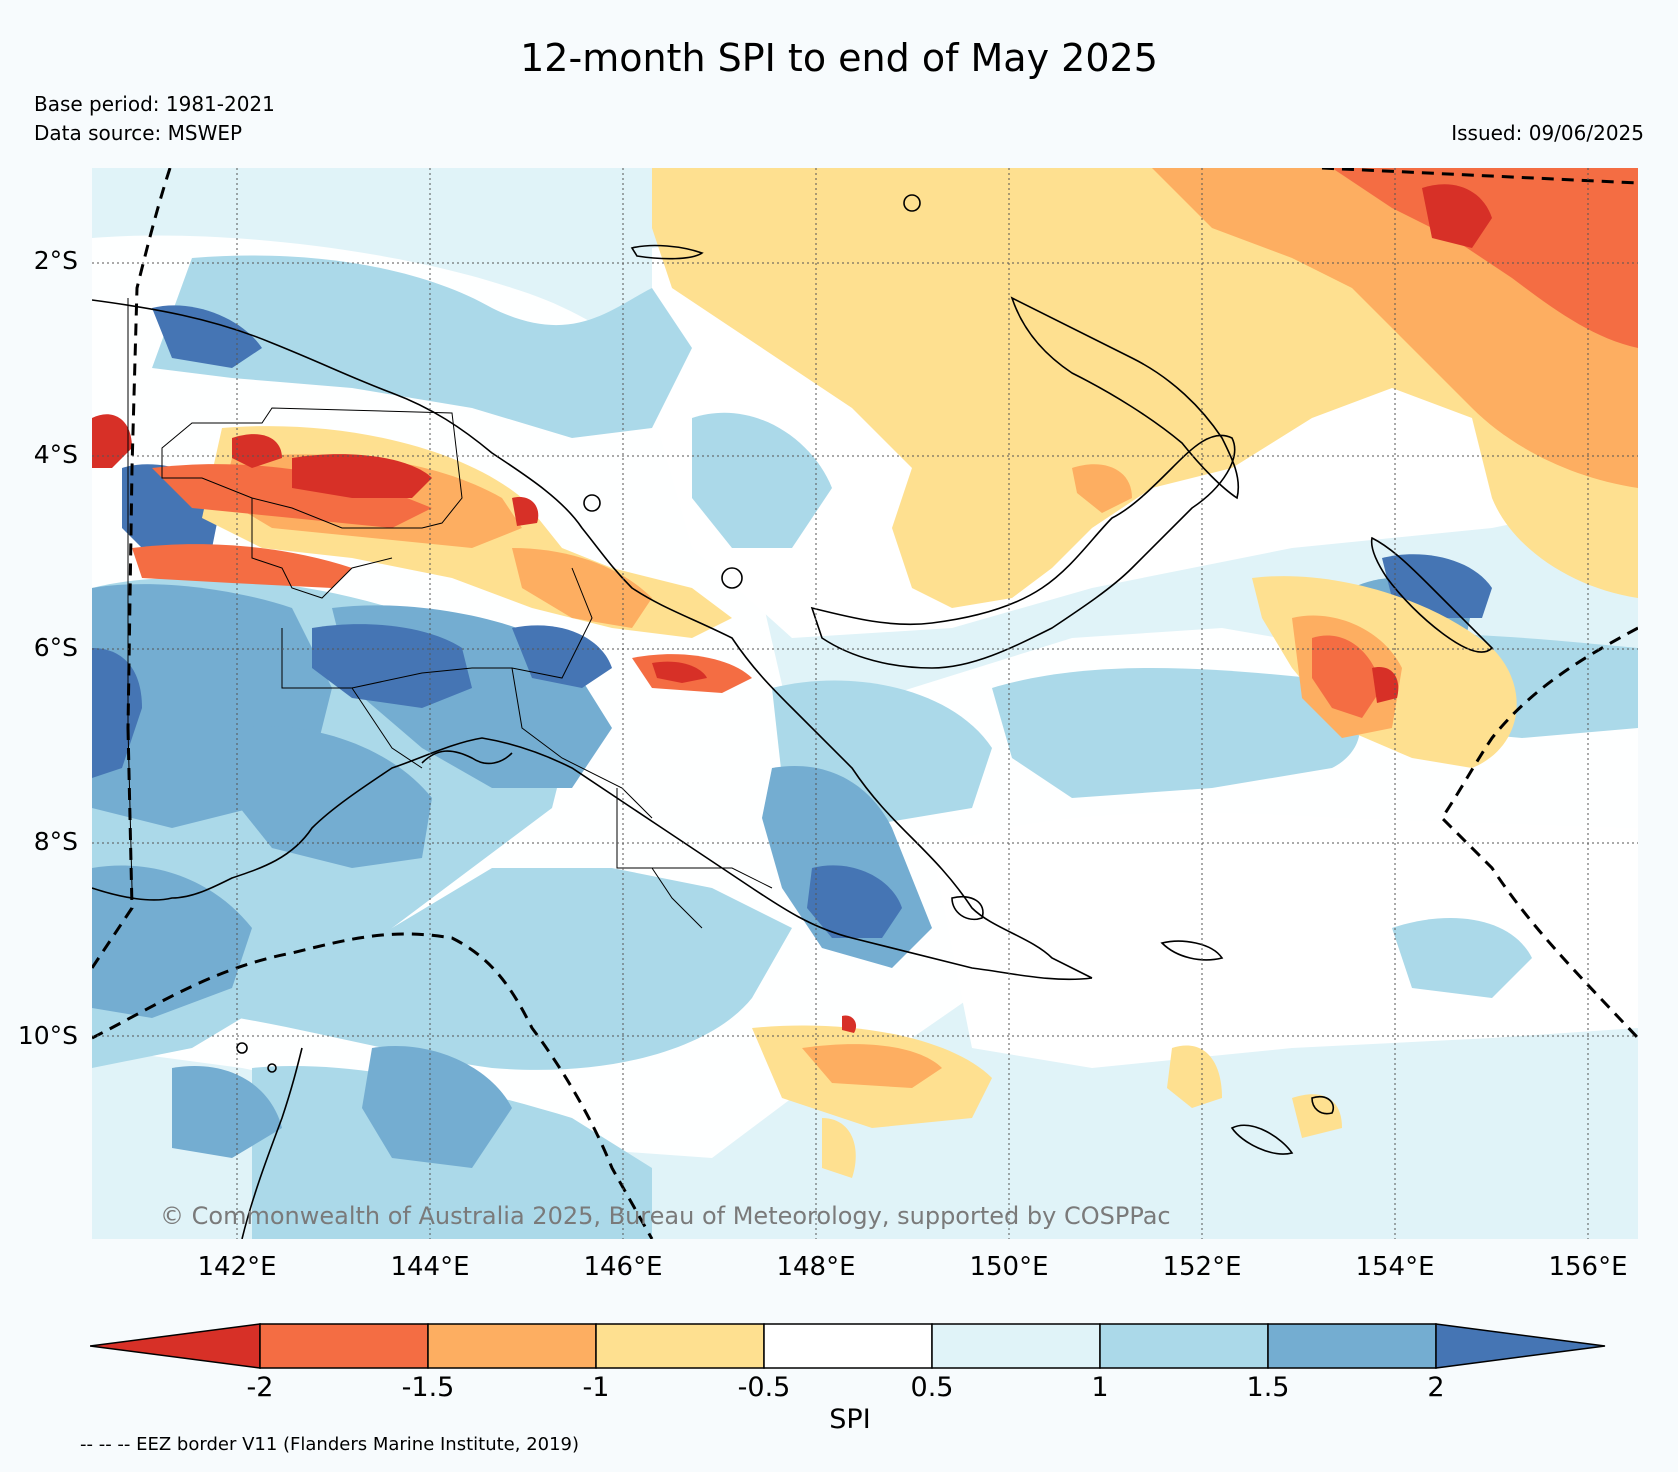 The width and height of the screenshot is (1678, 1472). What do you see at coordinates (1009, 1267) in the screenshot?
I see `lon-label-150e: 150°E` at bounding box center [1009, 1267].